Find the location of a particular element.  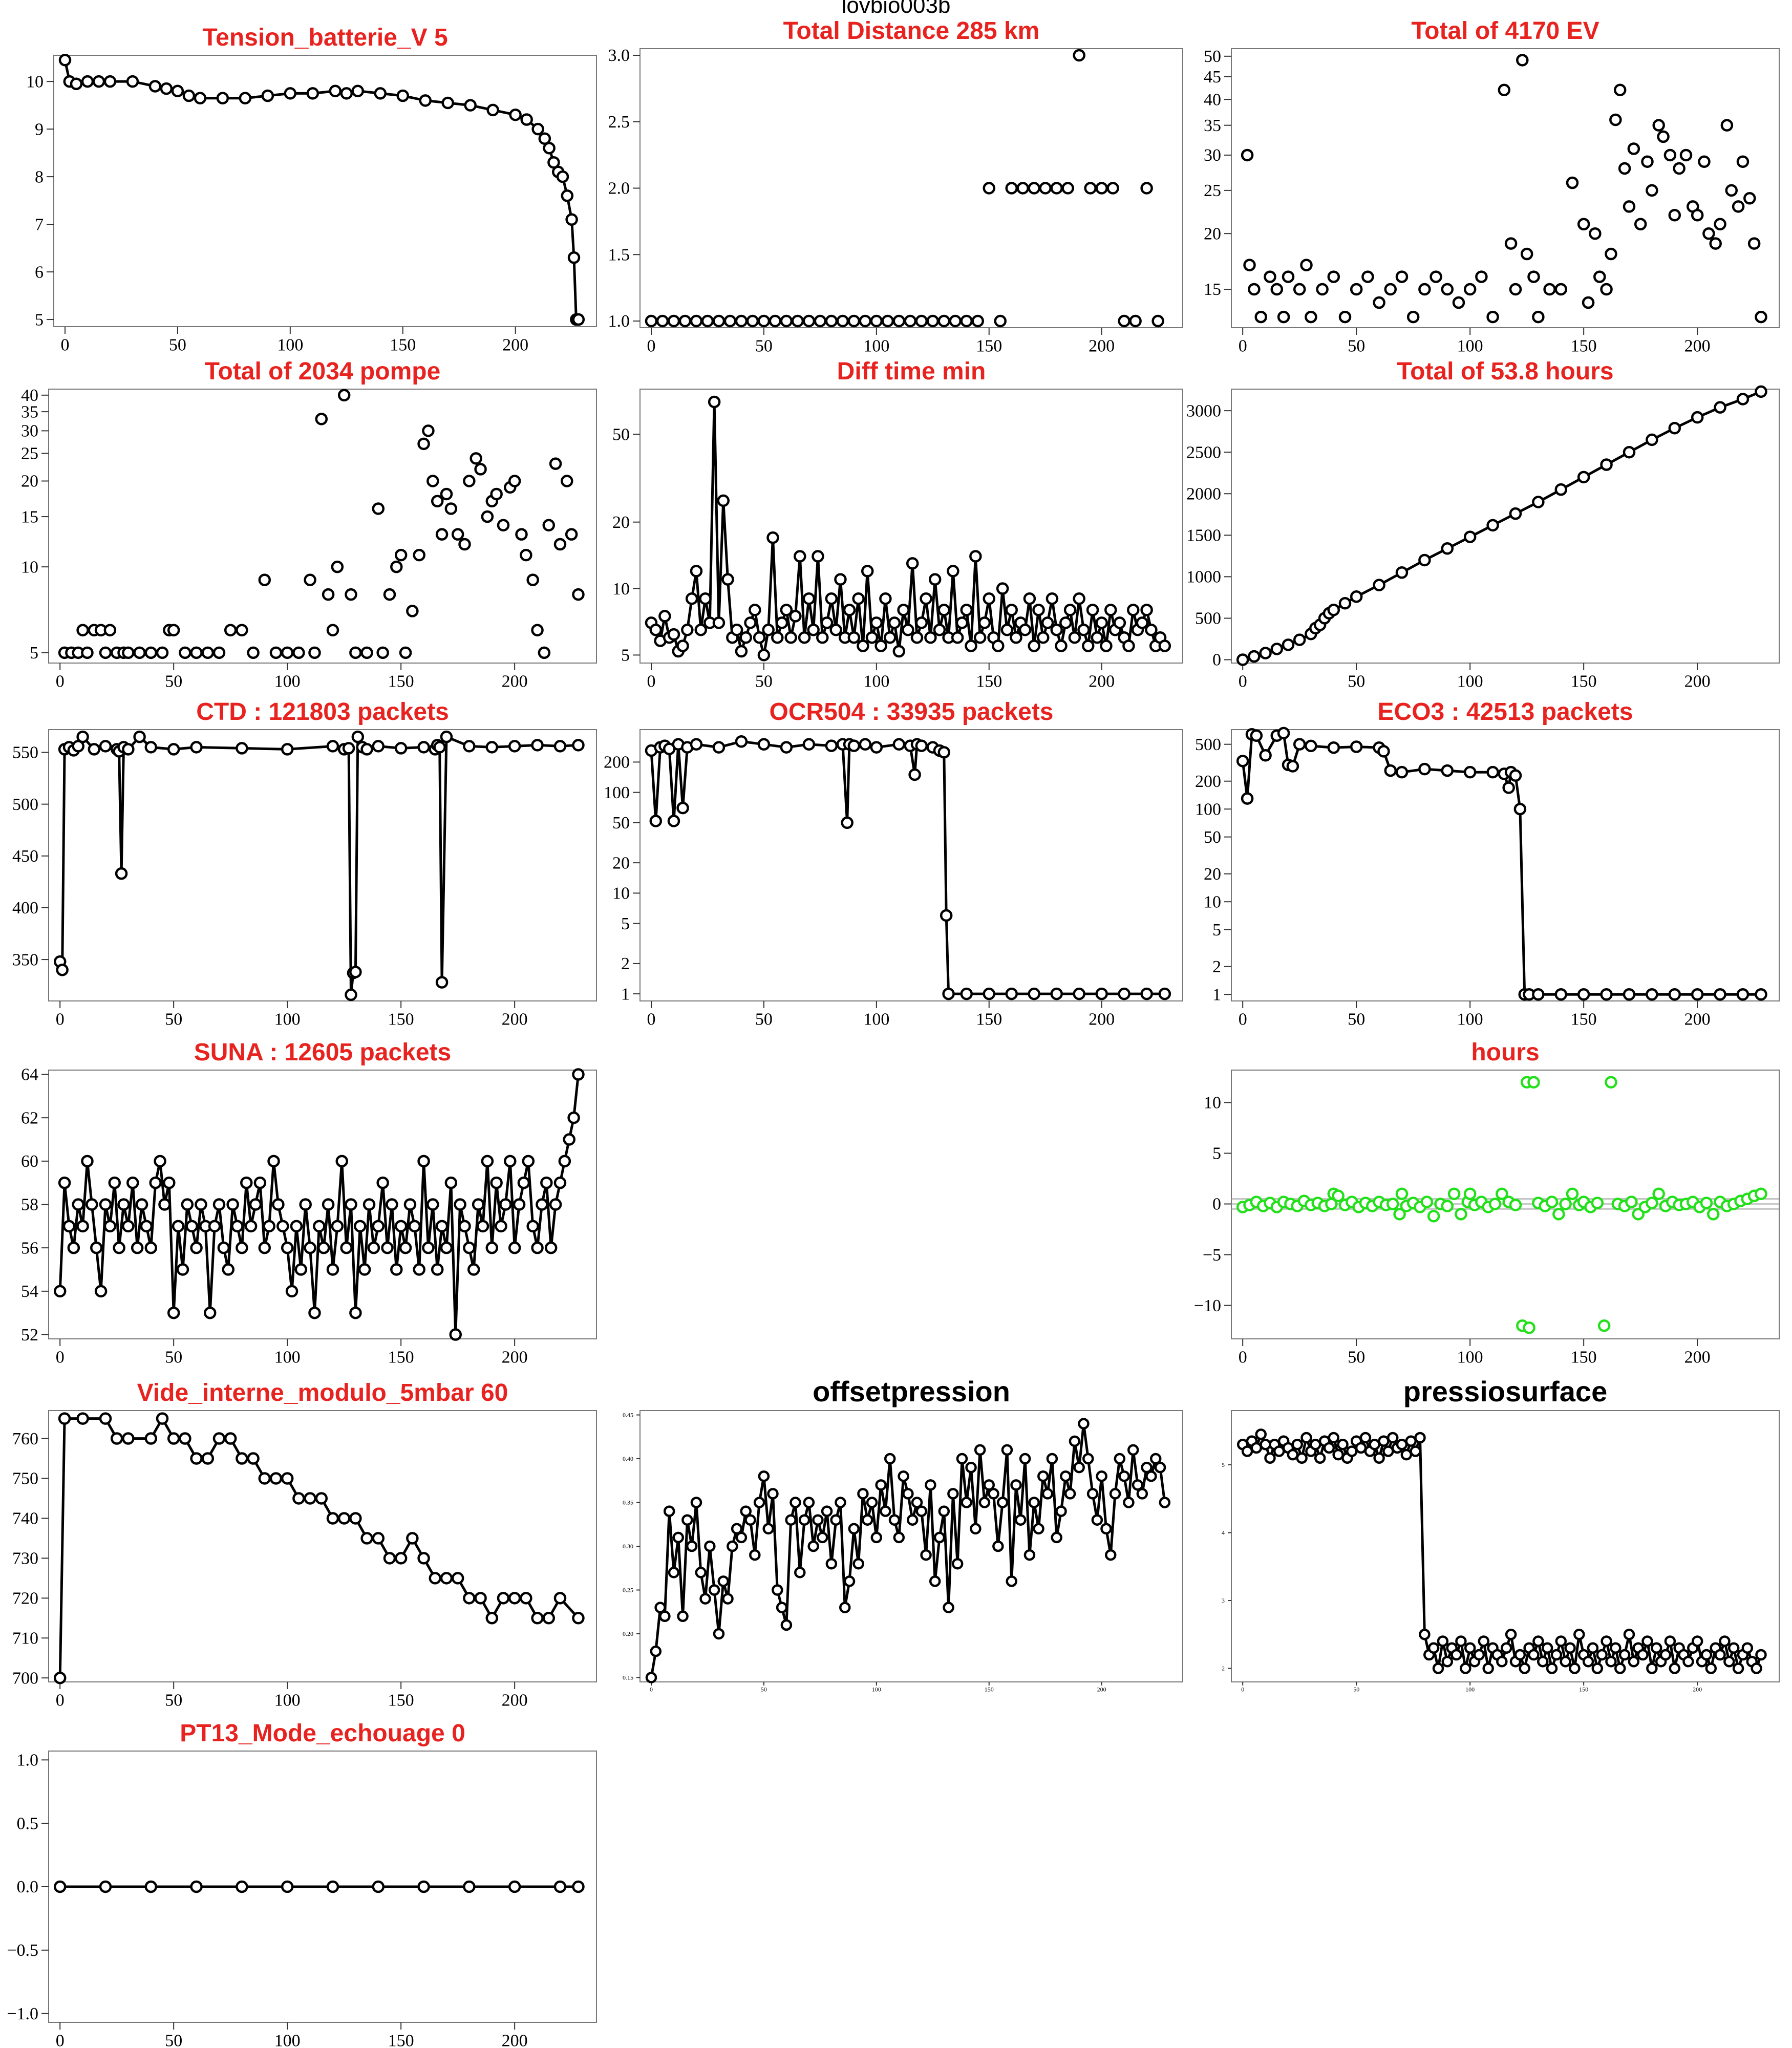

y-tick-label: 720 is located at coordinates (25, 1598).